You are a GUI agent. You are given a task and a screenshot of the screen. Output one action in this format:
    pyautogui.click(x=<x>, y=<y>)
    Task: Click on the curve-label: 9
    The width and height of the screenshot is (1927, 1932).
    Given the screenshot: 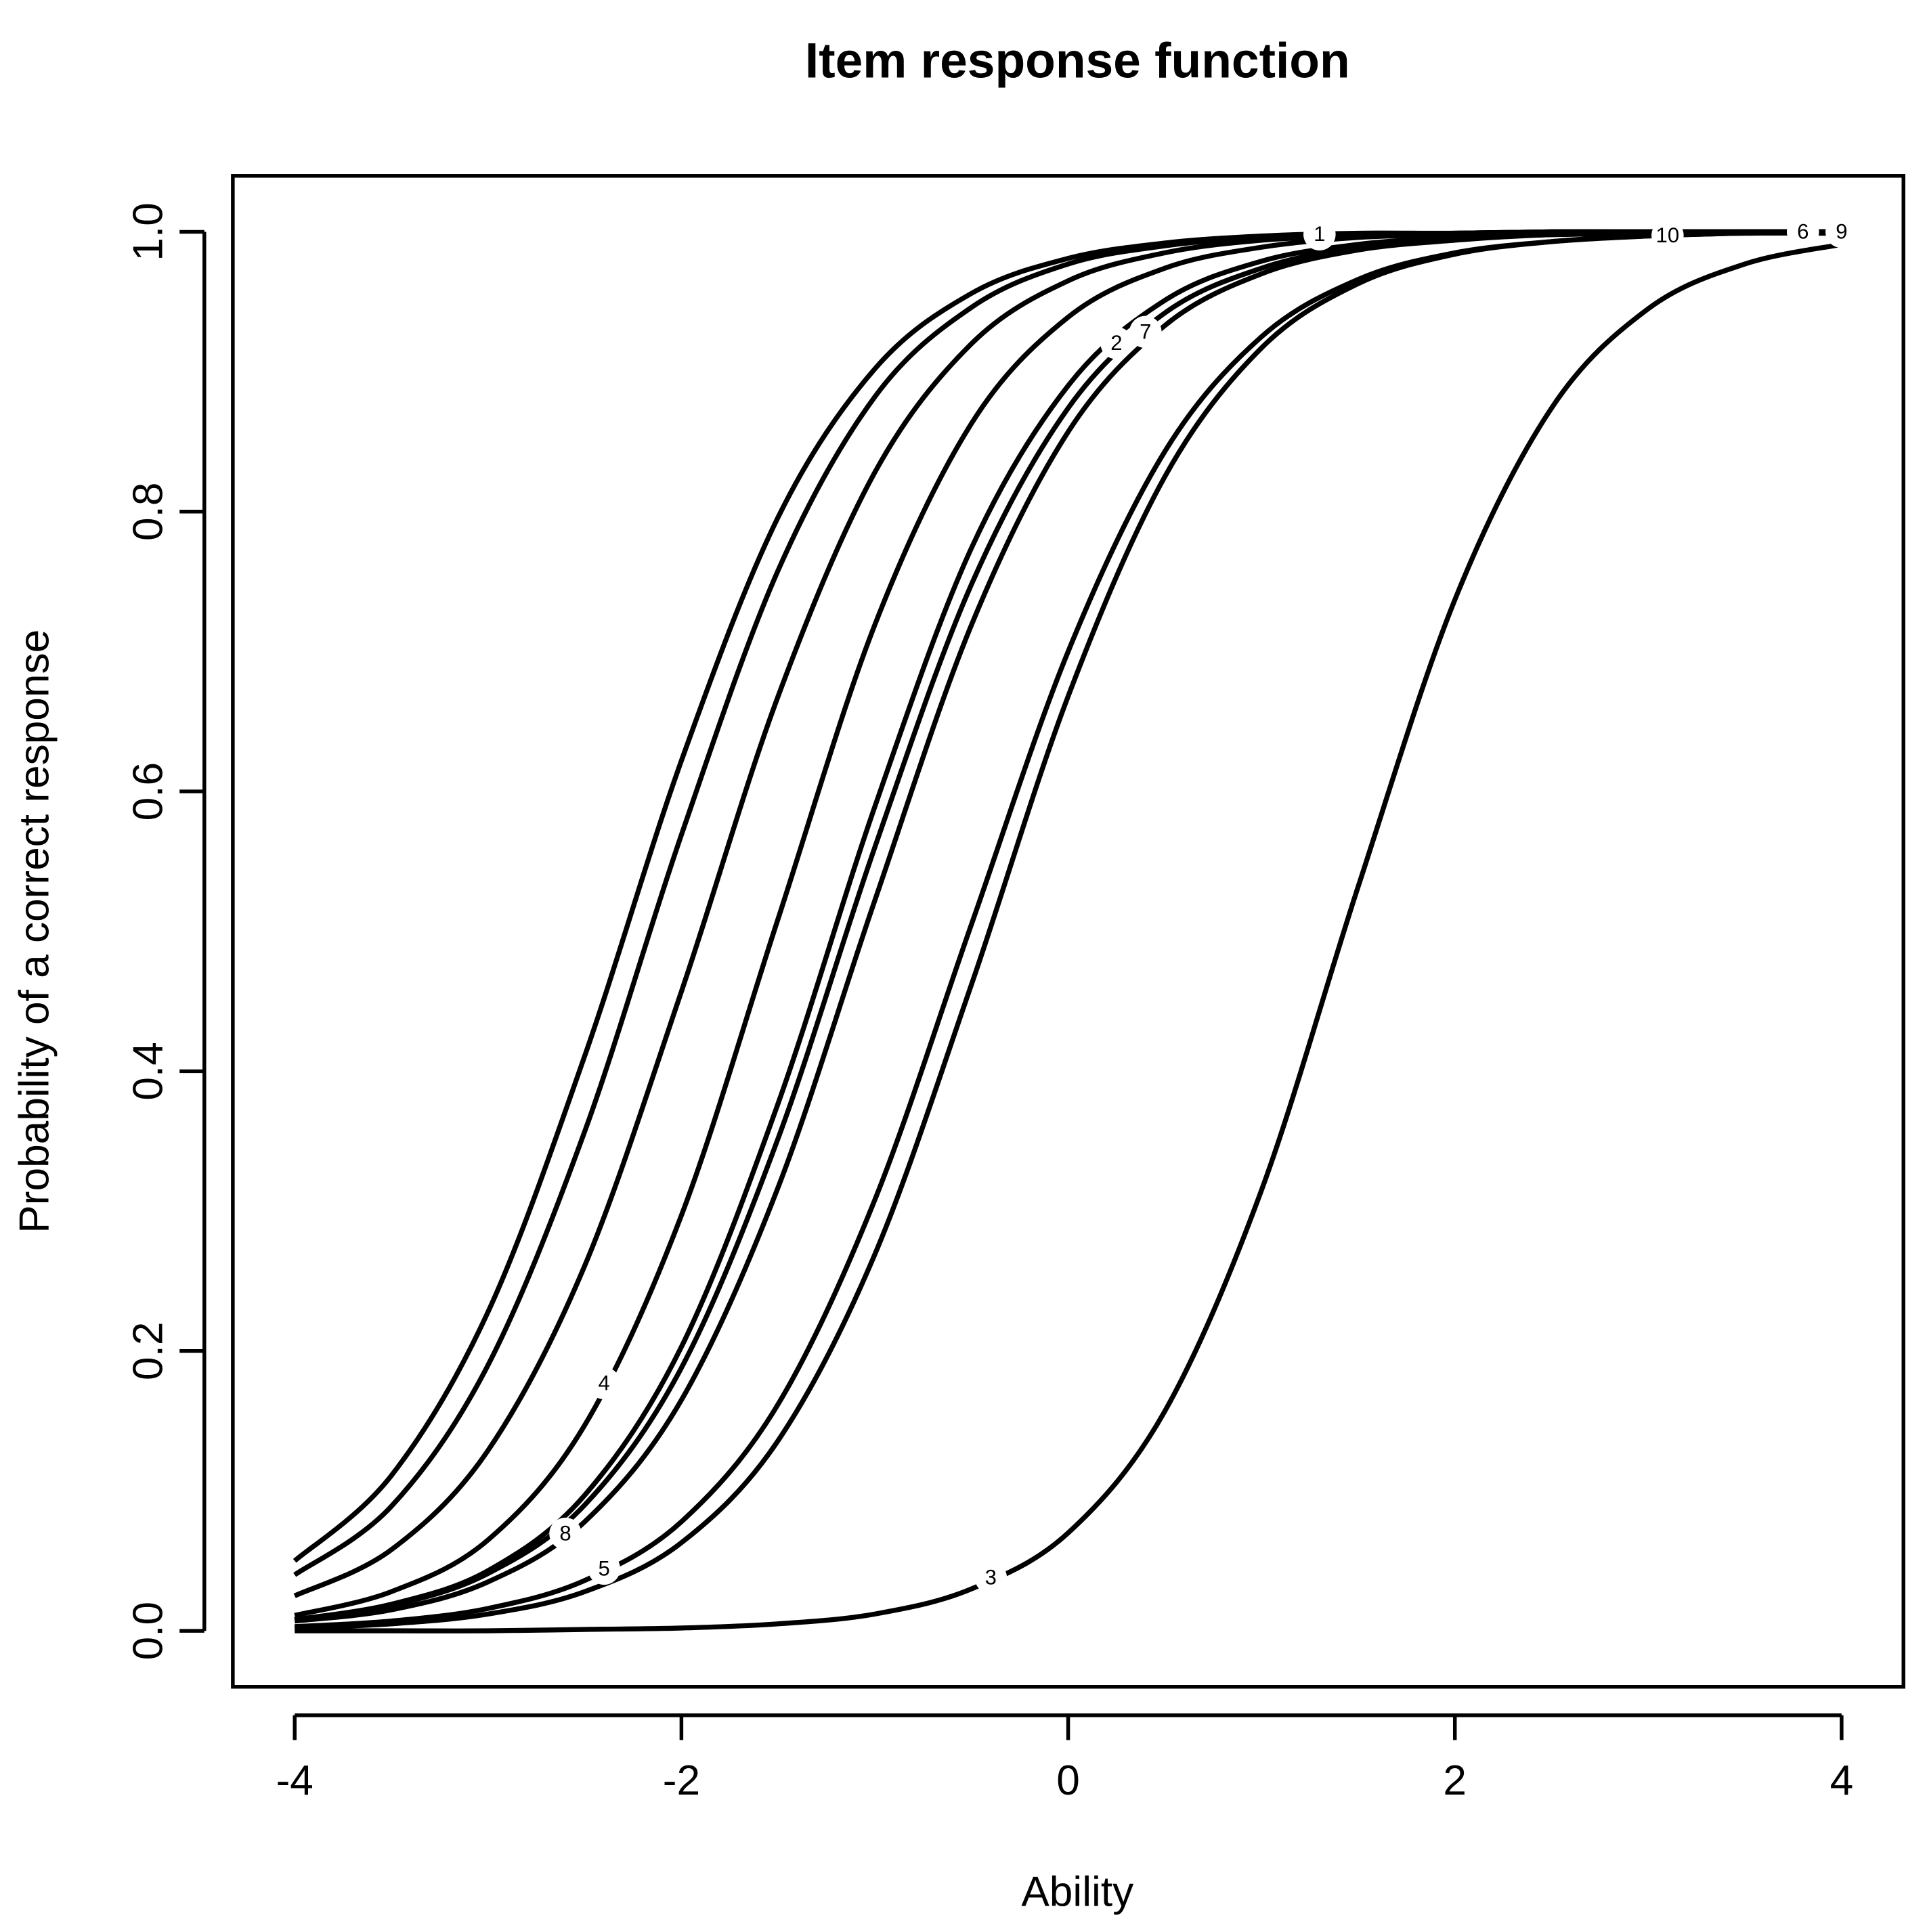 What is the action you would take?
    pyautogui.click(x=1841, y=231)
    